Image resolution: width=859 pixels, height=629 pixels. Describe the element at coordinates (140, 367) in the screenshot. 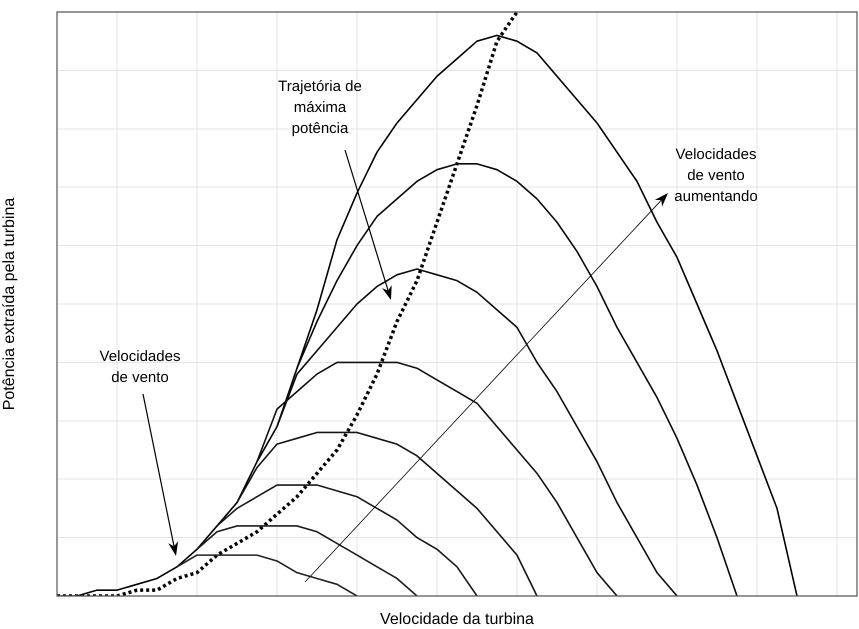

I see `annotation: Velocidades de vento` at that location.